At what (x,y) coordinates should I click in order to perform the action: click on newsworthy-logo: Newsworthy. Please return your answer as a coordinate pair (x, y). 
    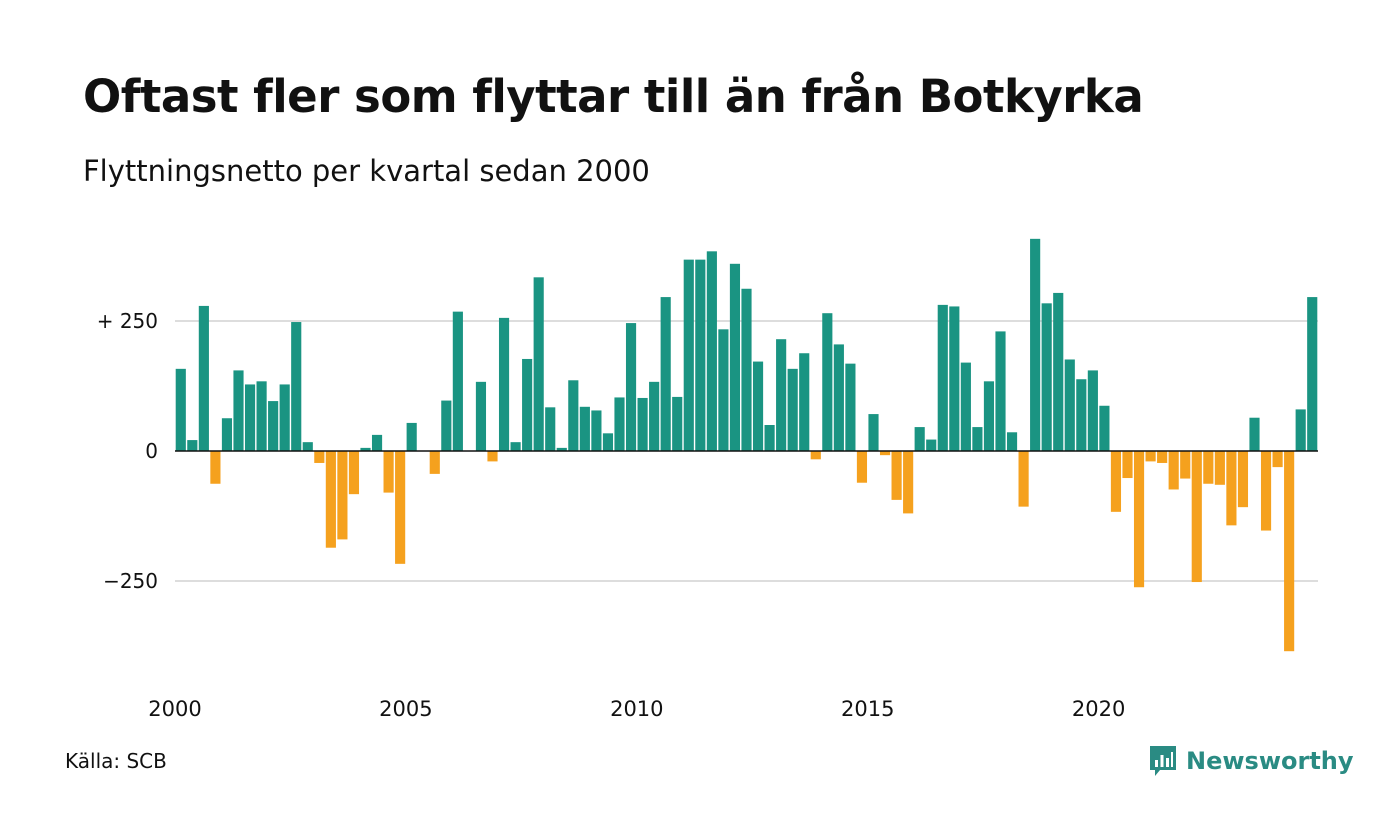
    Looking at the image, I should click on (1251, 761).